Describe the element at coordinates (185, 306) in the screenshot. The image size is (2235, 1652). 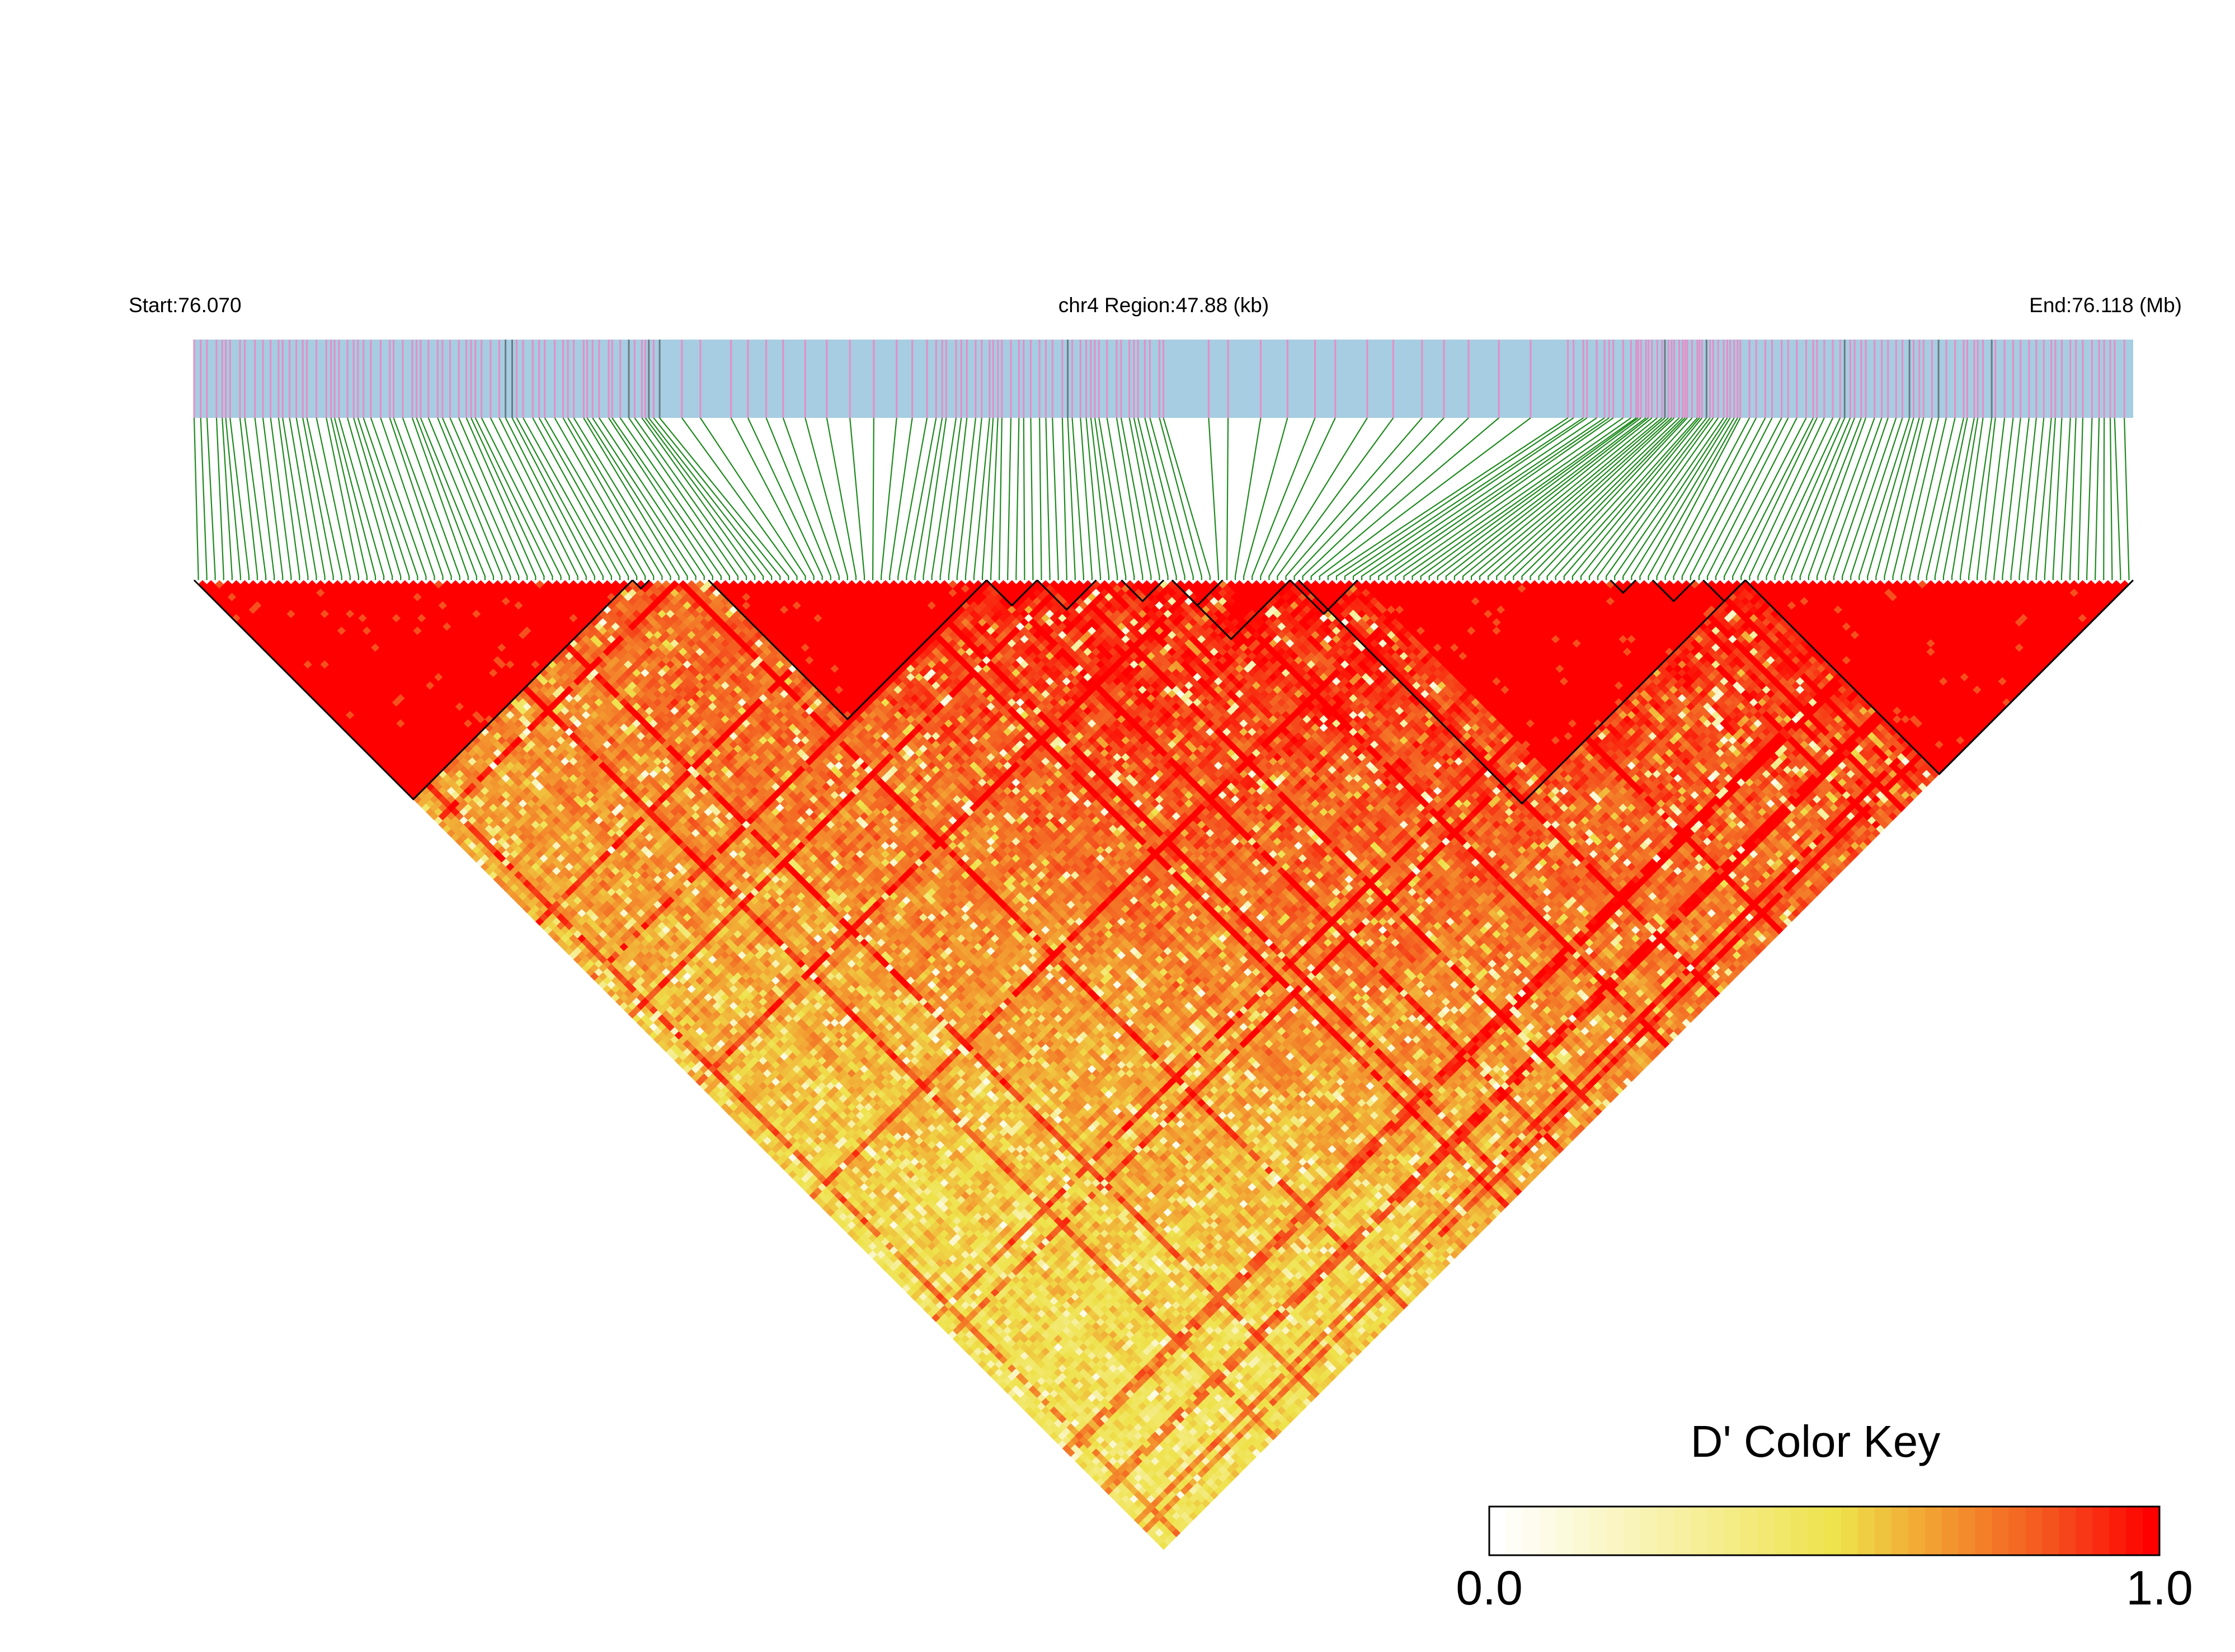
I see `region-start-label: Start:76.070` at that location.